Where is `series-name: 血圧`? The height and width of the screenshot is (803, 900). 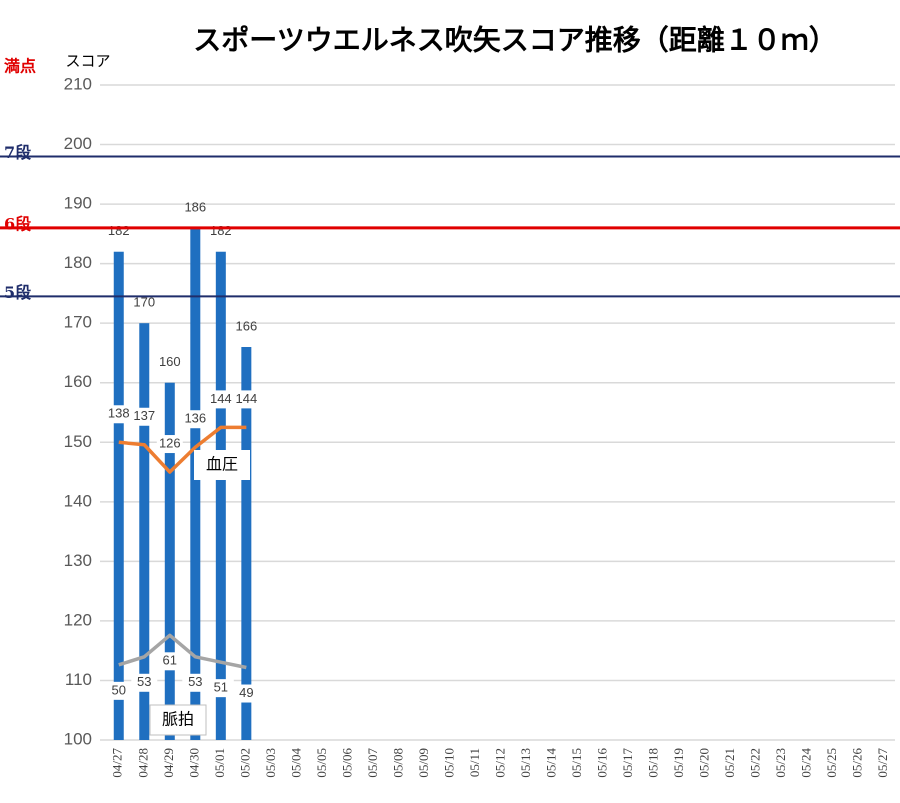
series-name: 血圧 is located at coordinates (222, 464).